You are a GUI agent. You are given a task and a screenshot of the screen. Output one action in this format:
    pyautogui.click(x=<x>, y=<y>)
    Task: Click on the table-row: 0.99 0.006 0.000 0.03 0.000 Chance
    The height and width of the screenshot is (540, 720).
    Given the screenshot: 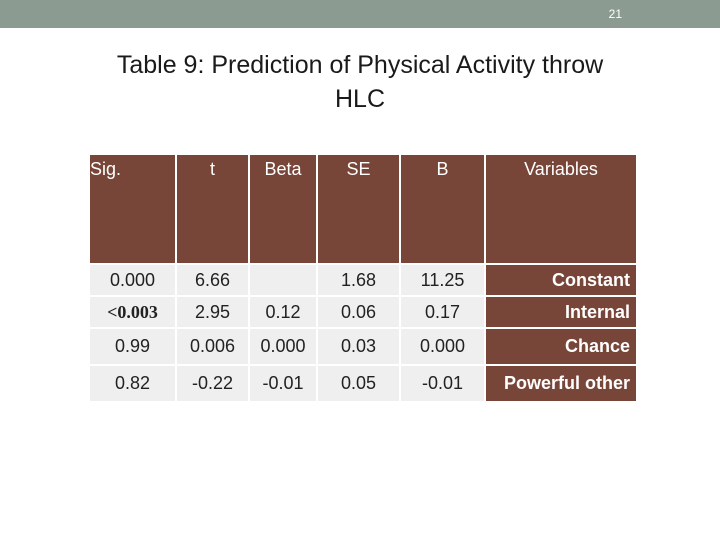 What is the action you would take?
    pyautogui.click(x=363, y=346)
    